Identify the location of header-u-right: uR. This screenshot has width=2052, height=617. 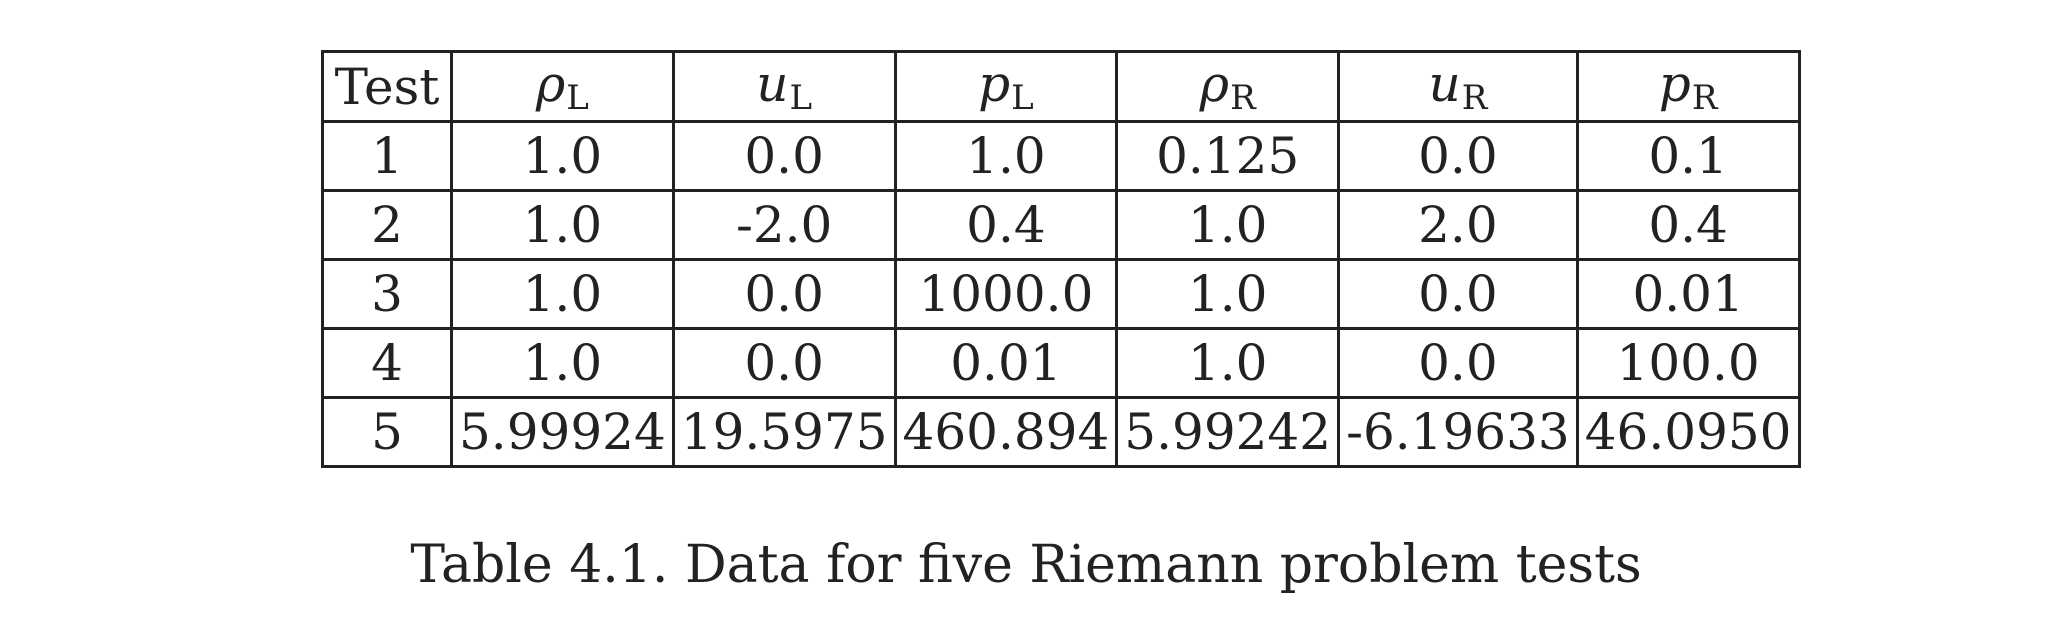
(1458, 86).